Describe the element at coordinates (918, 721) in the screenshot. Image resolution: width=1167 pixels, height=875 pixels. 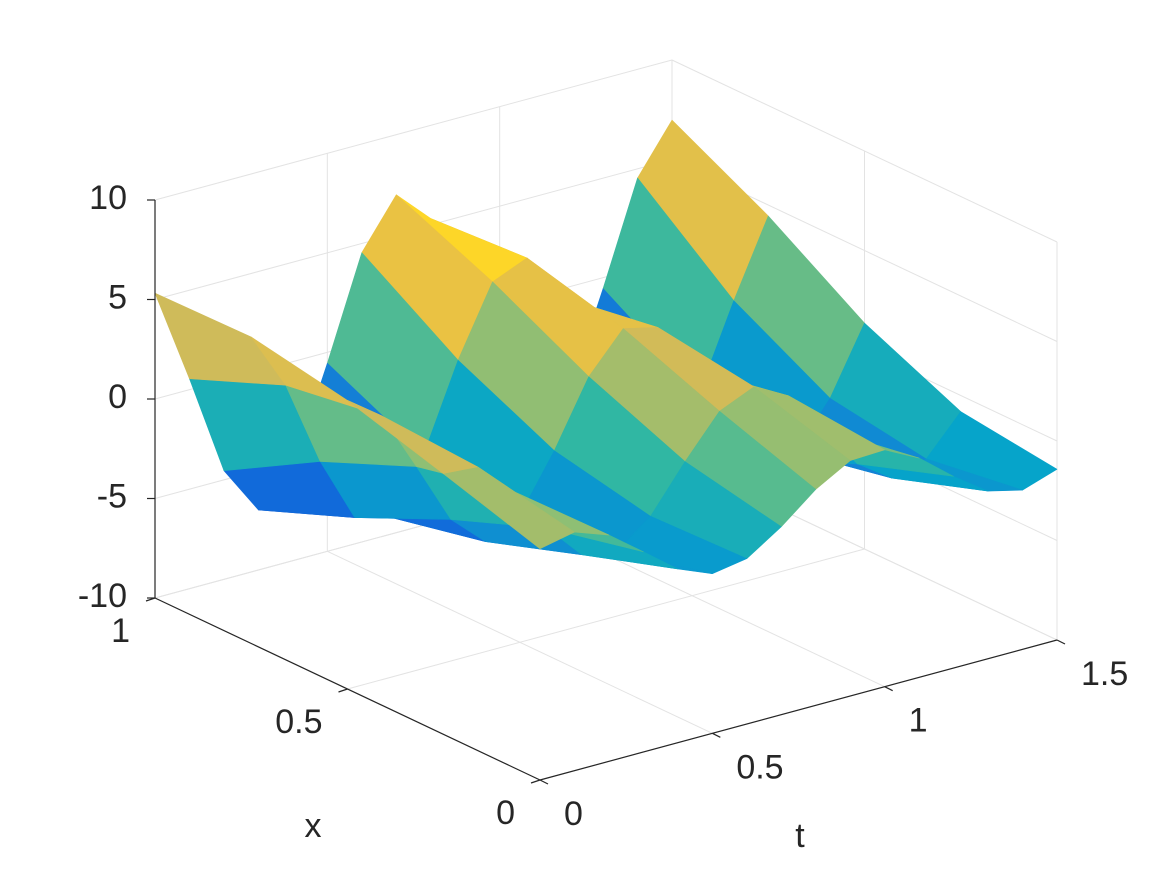
I see `t-tick-label: 1` at that location.